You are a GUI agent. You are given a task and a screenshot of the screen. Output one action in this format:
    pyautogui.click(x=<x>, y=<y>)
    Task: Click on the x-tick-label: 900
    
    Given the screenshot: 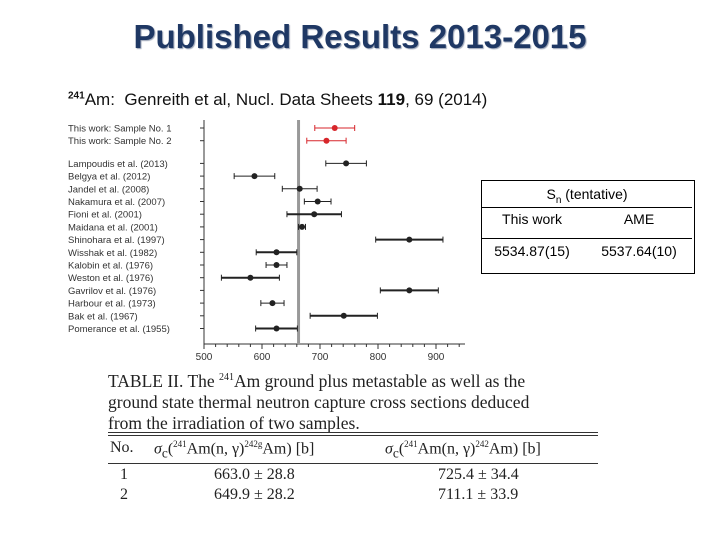 What is the action you would take?
    pyautogui.click(x=436, y=357)
    